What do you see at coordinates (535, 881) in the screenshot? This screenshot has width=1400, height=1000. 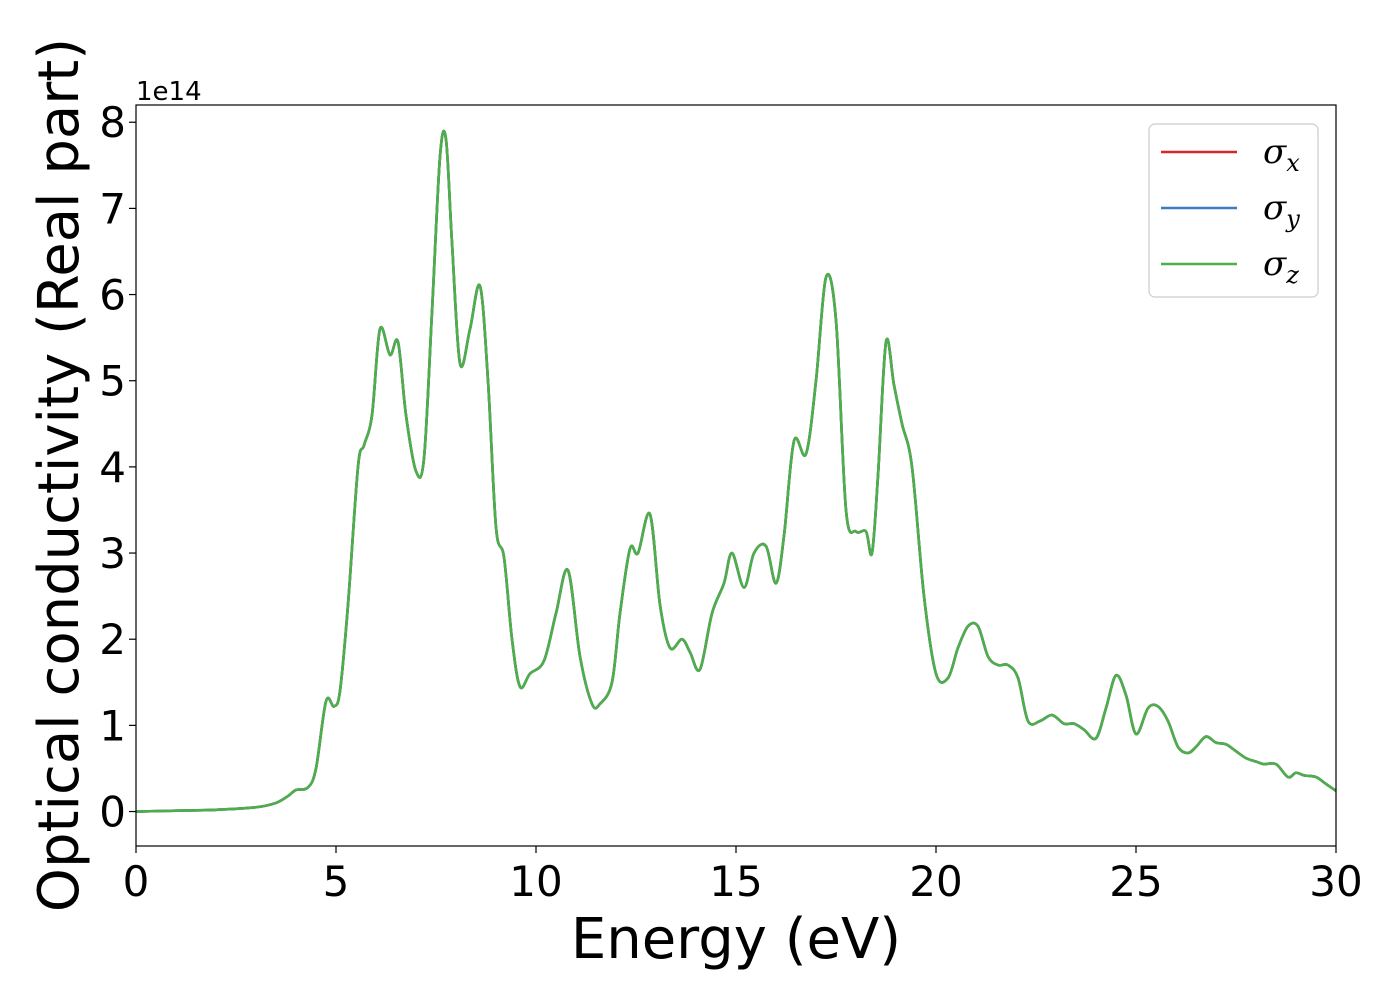 I see `x-tick-label: 10` at bounding box center [535, 881].